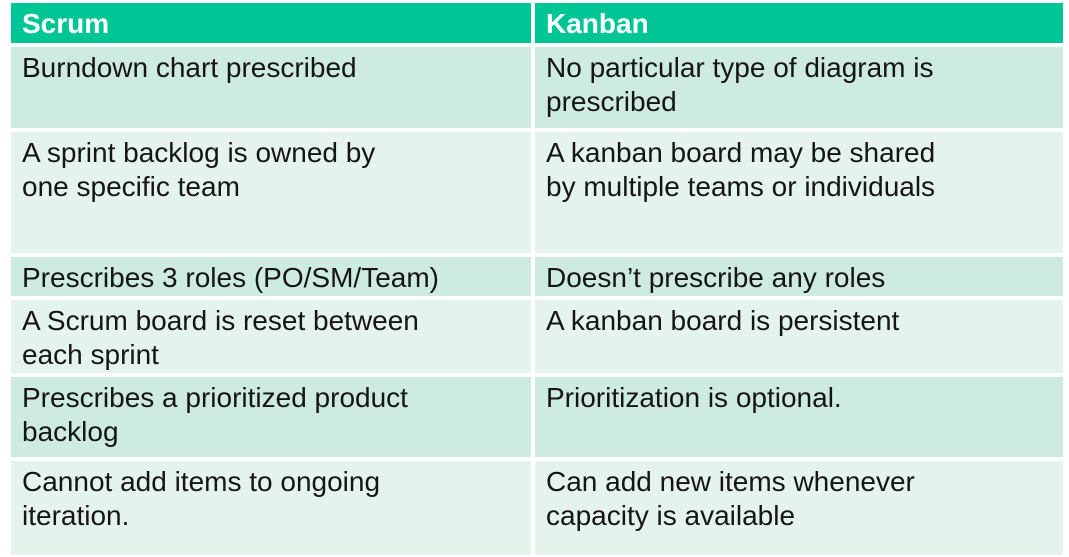 The image size is (1069, 557). Describe the element at coordinates (799, 23) in the screenshot. I see `column-header-kanban: Kanban` at that location.